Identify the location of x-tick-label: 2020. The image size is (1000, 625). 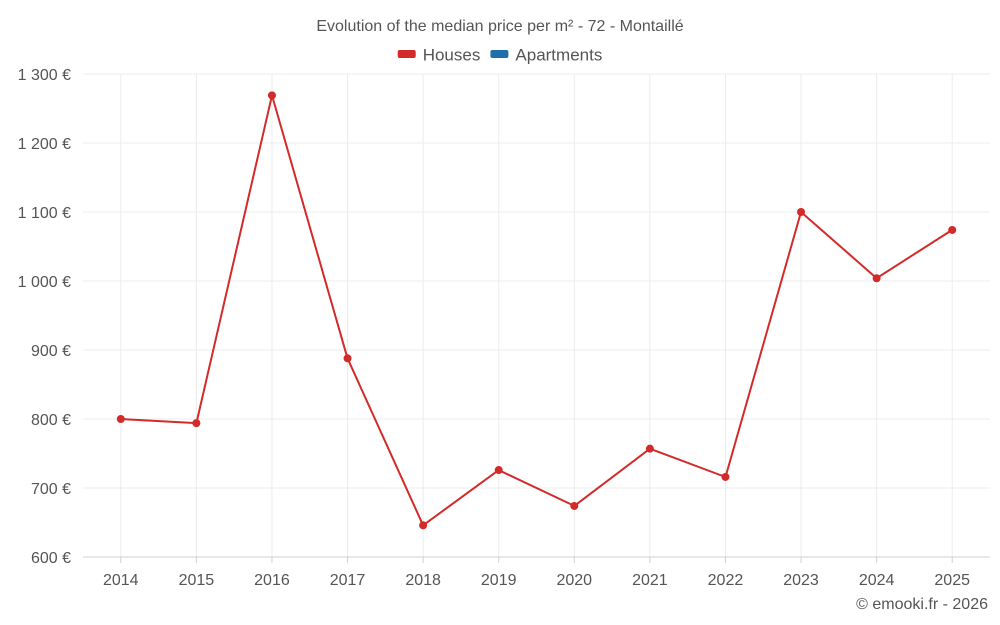
(574, 580).